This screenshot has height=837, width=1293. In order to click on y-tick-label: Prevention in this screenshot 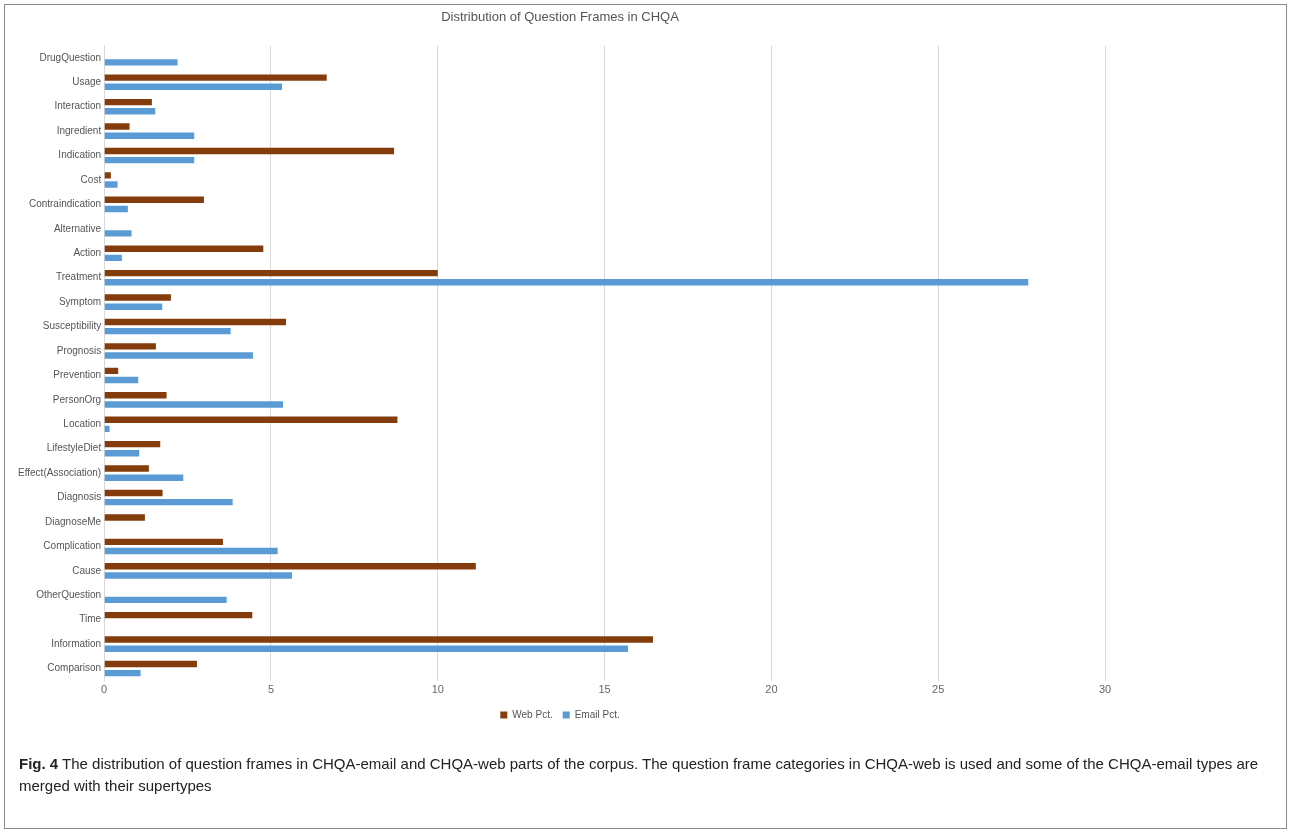, I will do `click(77, 375)`.